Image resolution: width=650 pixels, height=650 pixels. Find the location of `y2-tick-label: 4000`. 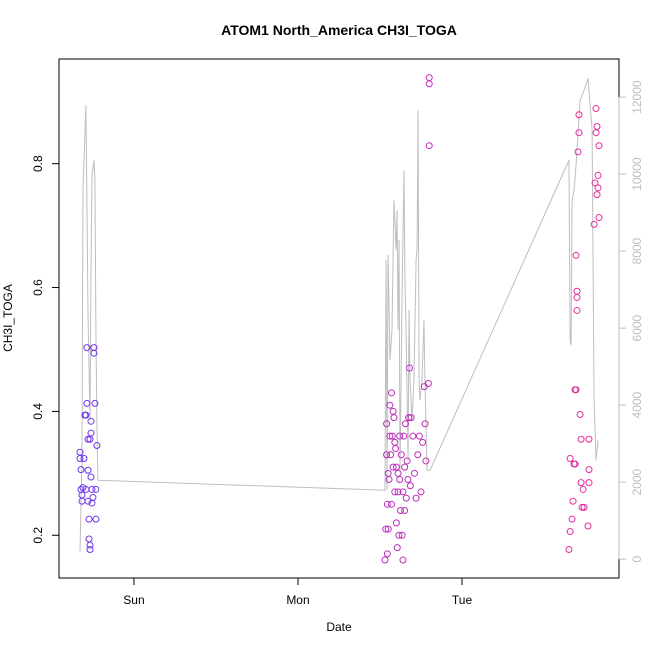

y2-tick-label: 4000 is located at coordinates (637, 404).